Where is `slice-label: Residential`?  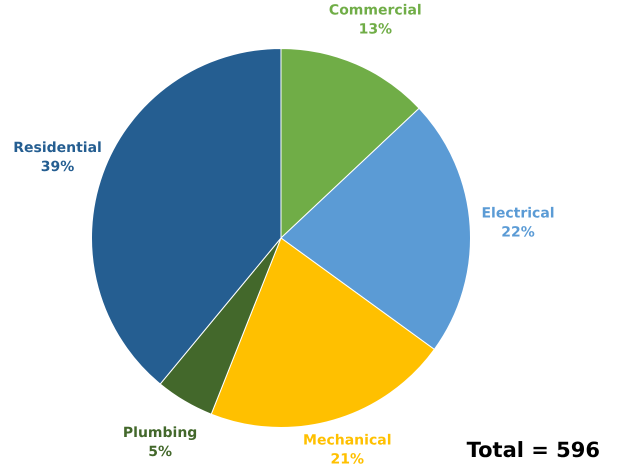
slice-label: Residential is located at coordinates (57, 148).